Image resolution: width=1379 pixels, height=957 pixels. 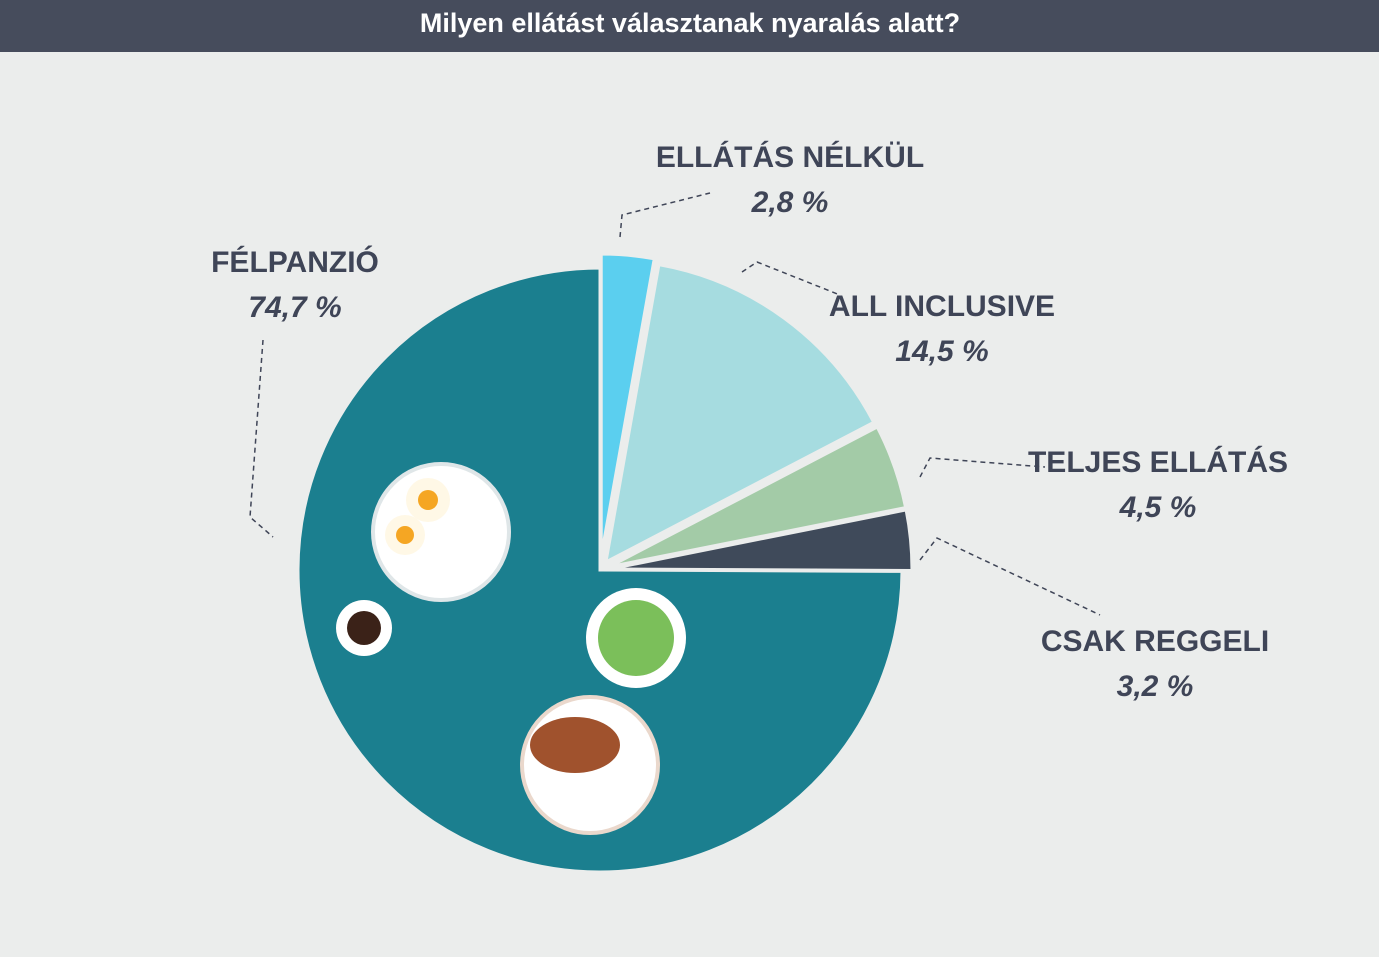 I want to click on value-label: 74,7 %, so click(x=294, y=307).